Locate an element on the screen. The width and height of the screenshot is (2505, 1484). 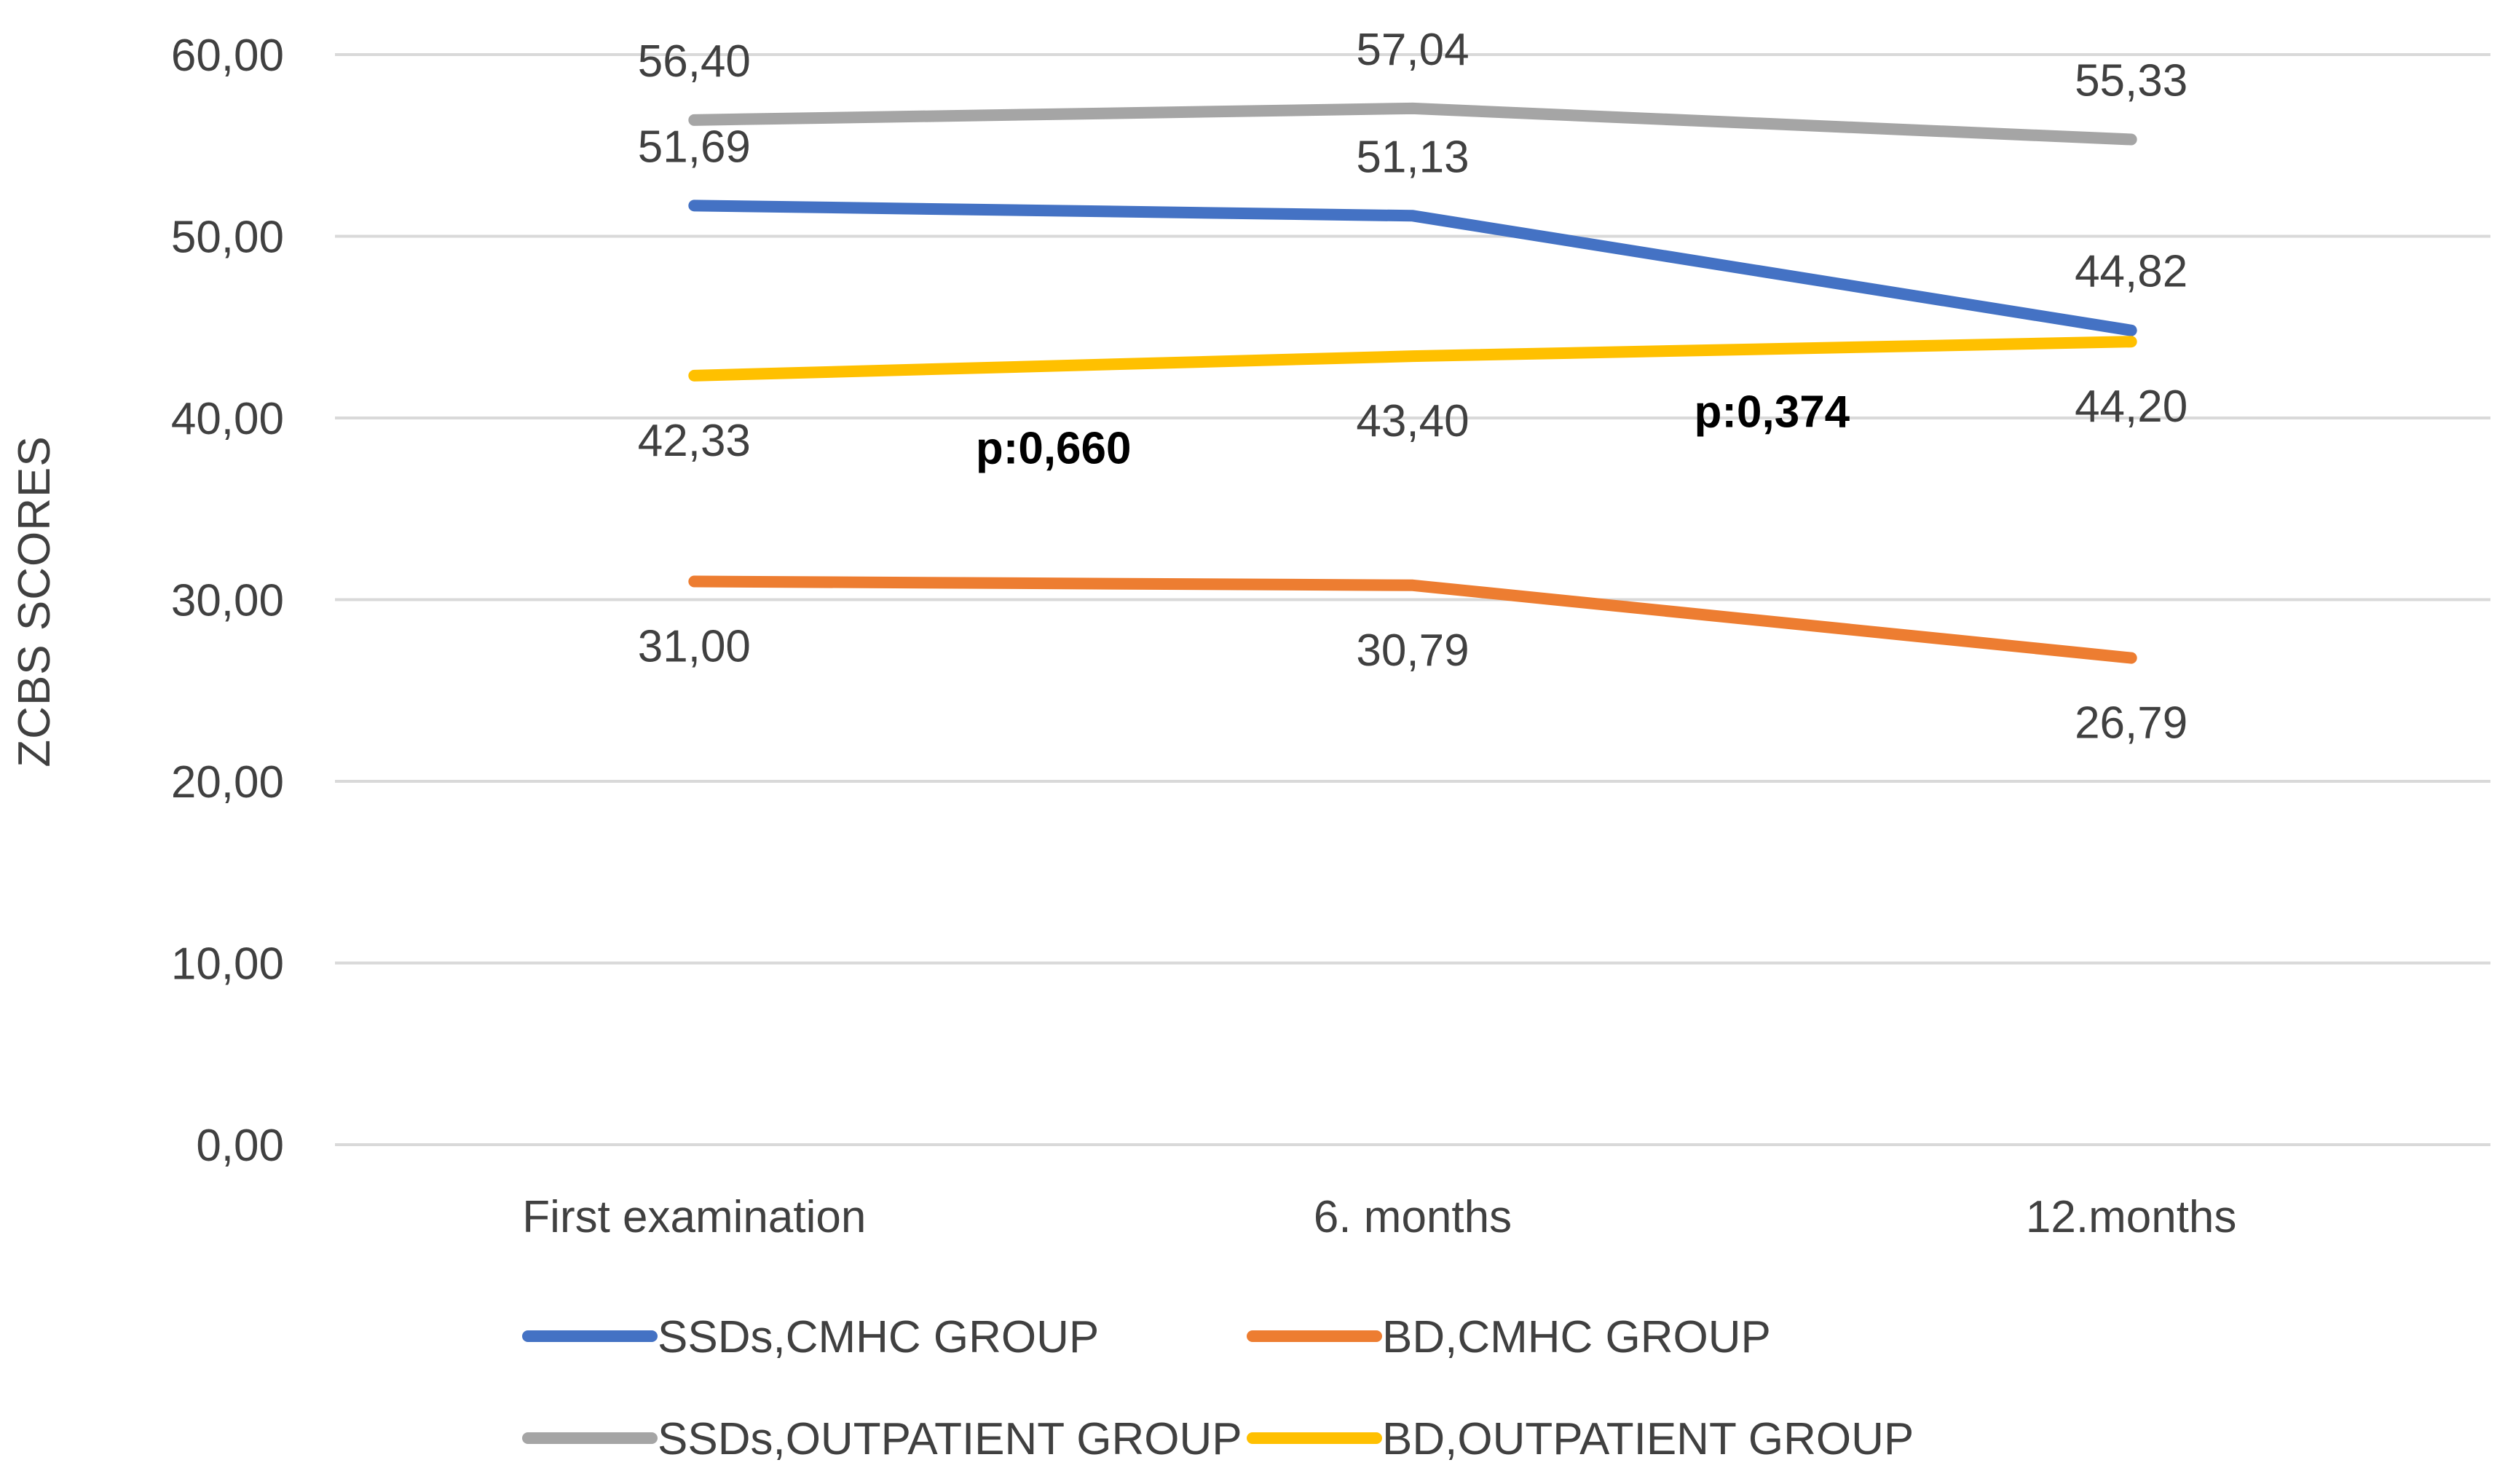
data-label: 51,13 is located at coordinates (1412, 157).